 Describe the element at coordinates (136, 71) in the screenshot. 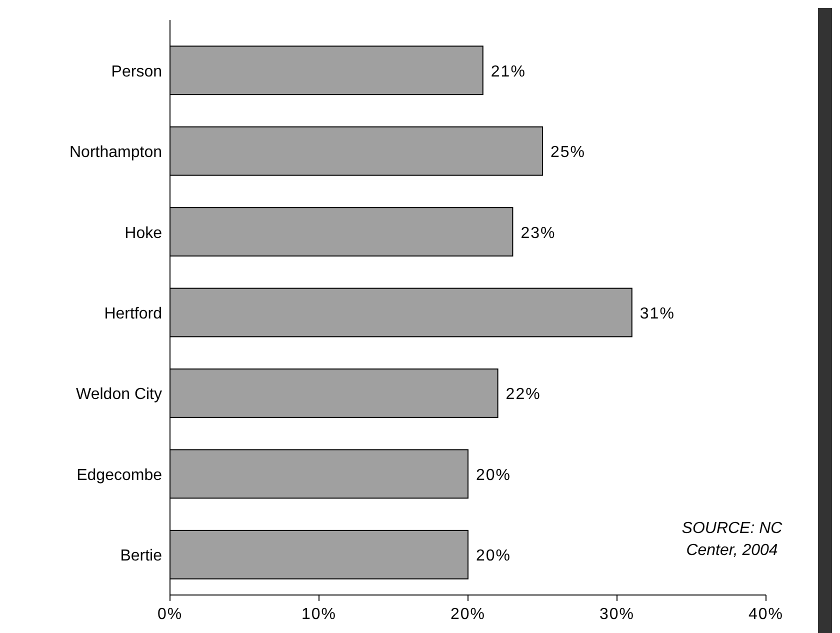

I see `y-tick-label: Person` at that location.